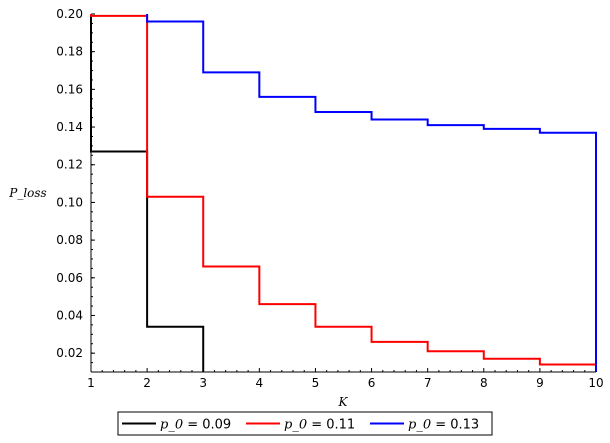 The height and width of the screenshot is (443, 610). Describe the element at coordinates (147, 383) in the screenshot. I see `x-tick-label: 2` at that location.